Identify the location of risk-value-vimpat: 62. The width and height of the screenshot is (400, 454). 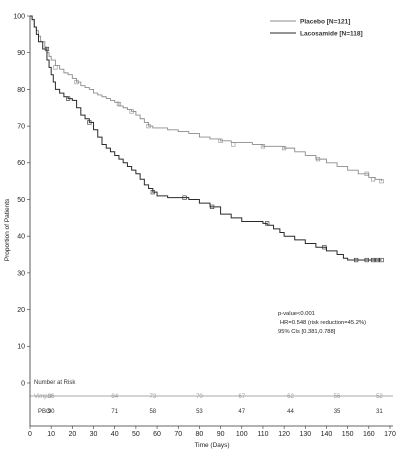
(290, 397).